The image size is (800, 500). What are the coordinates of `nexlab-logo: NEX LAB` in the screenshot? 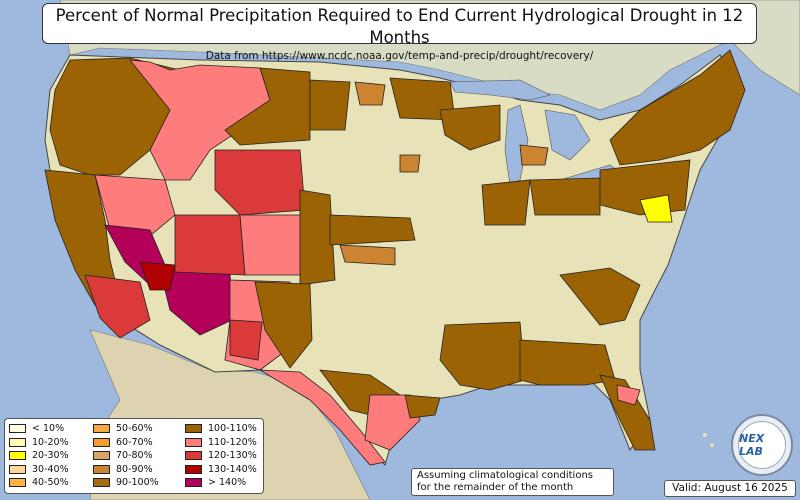 It's located at (762, 445).